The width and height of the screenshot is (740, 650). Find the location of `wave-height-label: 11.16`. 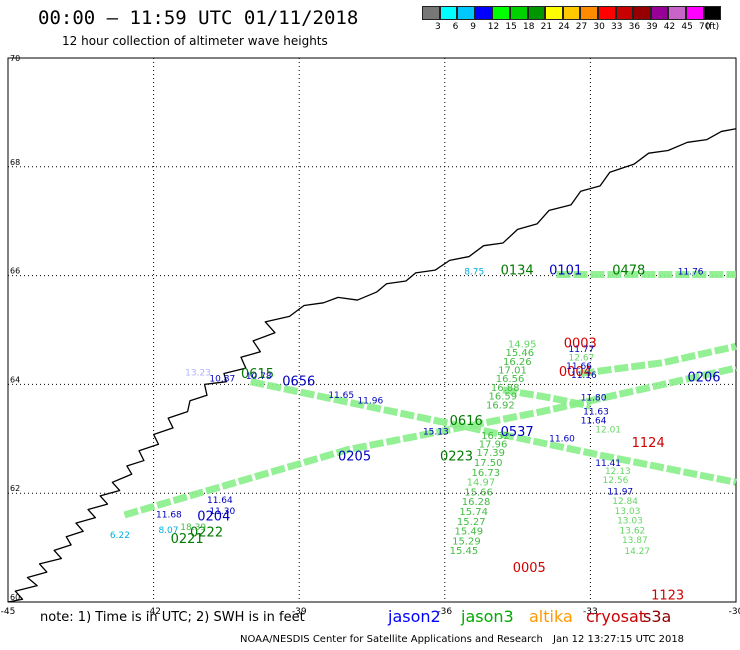

wave-height-label: 11.16 is located at coordinates (584, 376).